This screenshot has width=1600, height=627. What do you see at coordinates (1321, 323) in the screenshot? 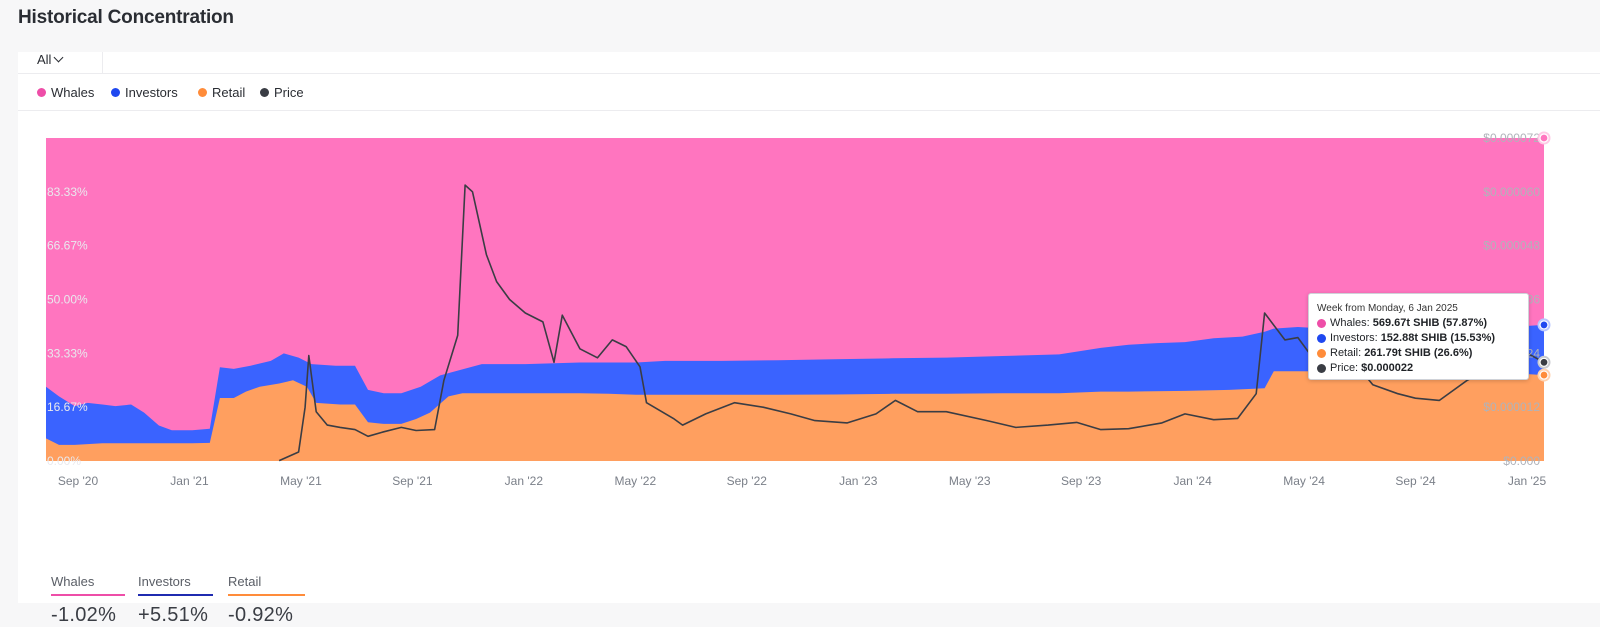
I see `tooltip-dot-whales` at bounding box center [1321, 323].